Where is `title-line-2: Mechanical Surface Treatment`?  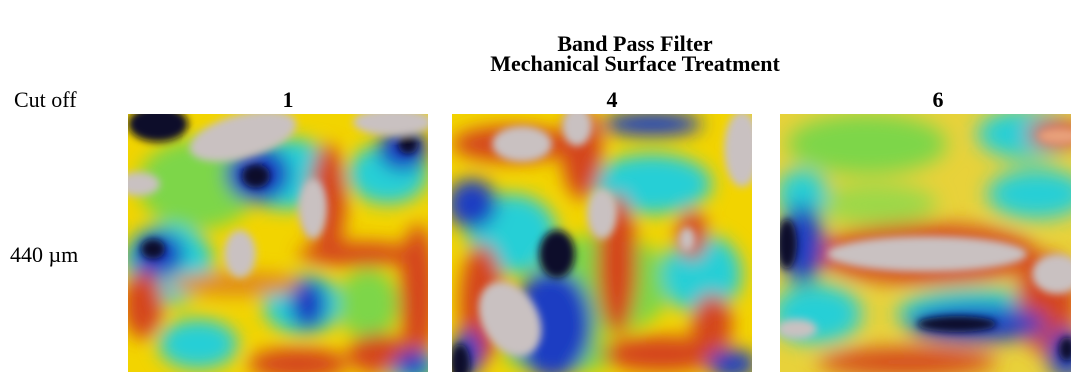
title-line-2: Mechanical Surface Treatment is located at coordinates (635, 63).